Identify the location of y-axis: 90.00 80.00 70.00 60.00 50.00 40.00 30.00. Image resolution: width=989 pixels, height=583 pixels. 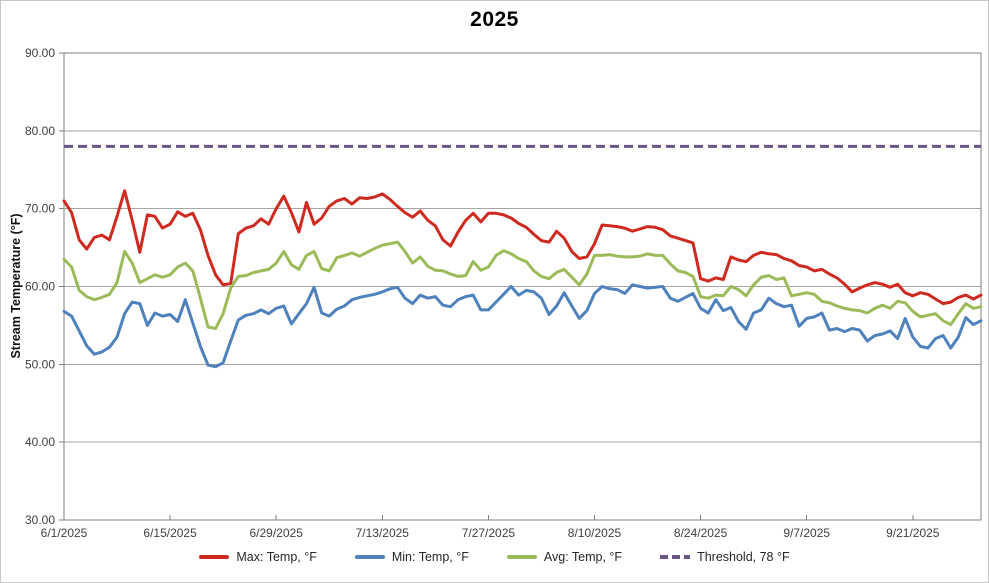
(44, 286).